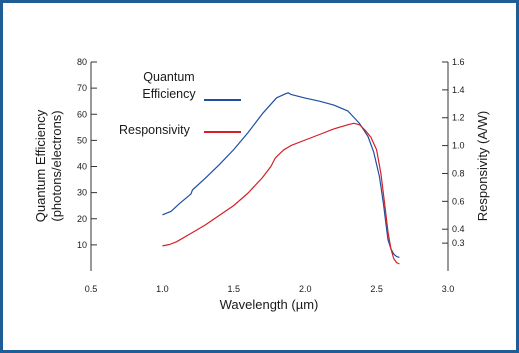 The image size is (519, 353). Describe the element at coordinates (82, 219) in the screenshot. I see `left-y-tick-label: 20` at that location.